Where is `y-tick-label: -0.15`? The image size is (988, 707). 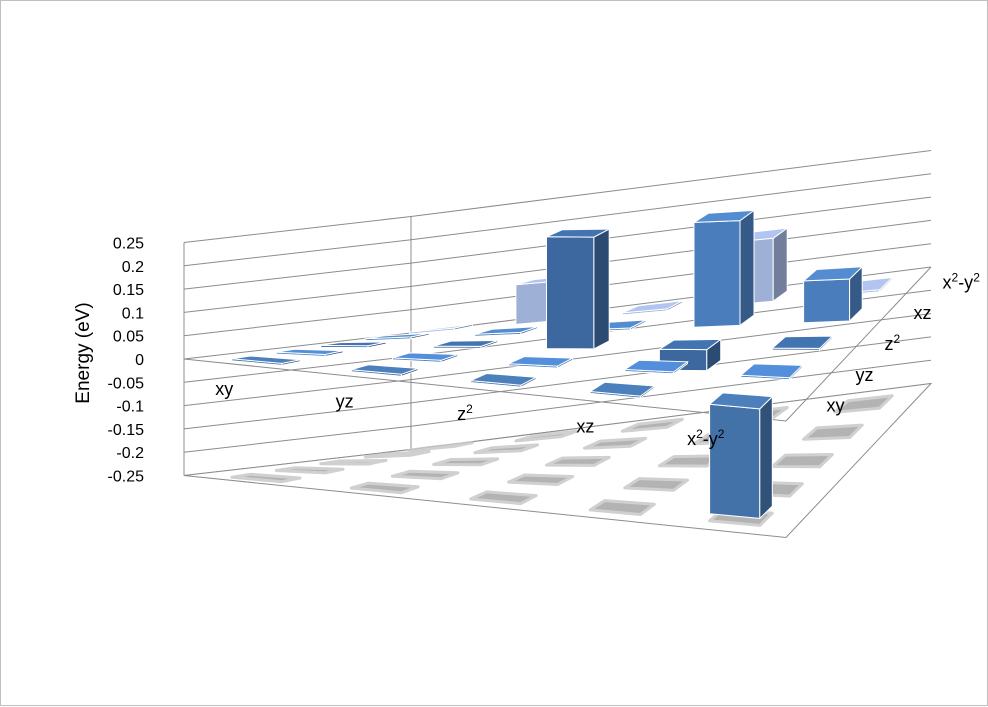 y-tick-label: -0.15 is located at coordinates (126, 430).